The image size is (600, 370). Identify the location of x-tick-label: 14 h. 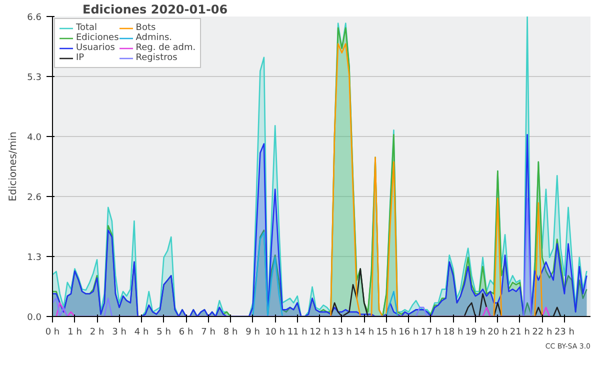
(364, 333).